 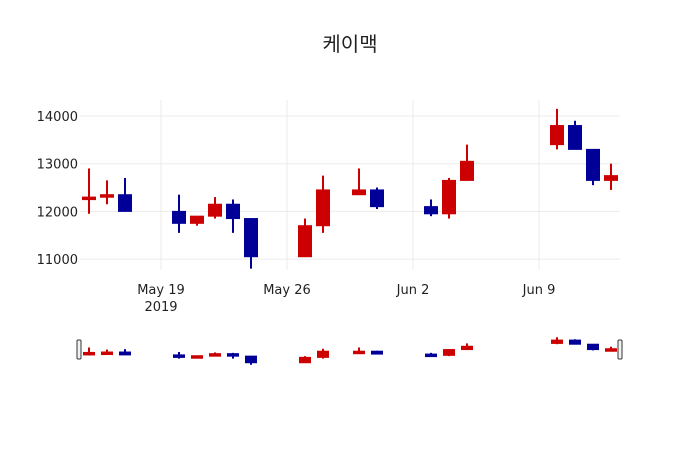 I want to click on range-slider-left-handle, so click(x=79, y=349).